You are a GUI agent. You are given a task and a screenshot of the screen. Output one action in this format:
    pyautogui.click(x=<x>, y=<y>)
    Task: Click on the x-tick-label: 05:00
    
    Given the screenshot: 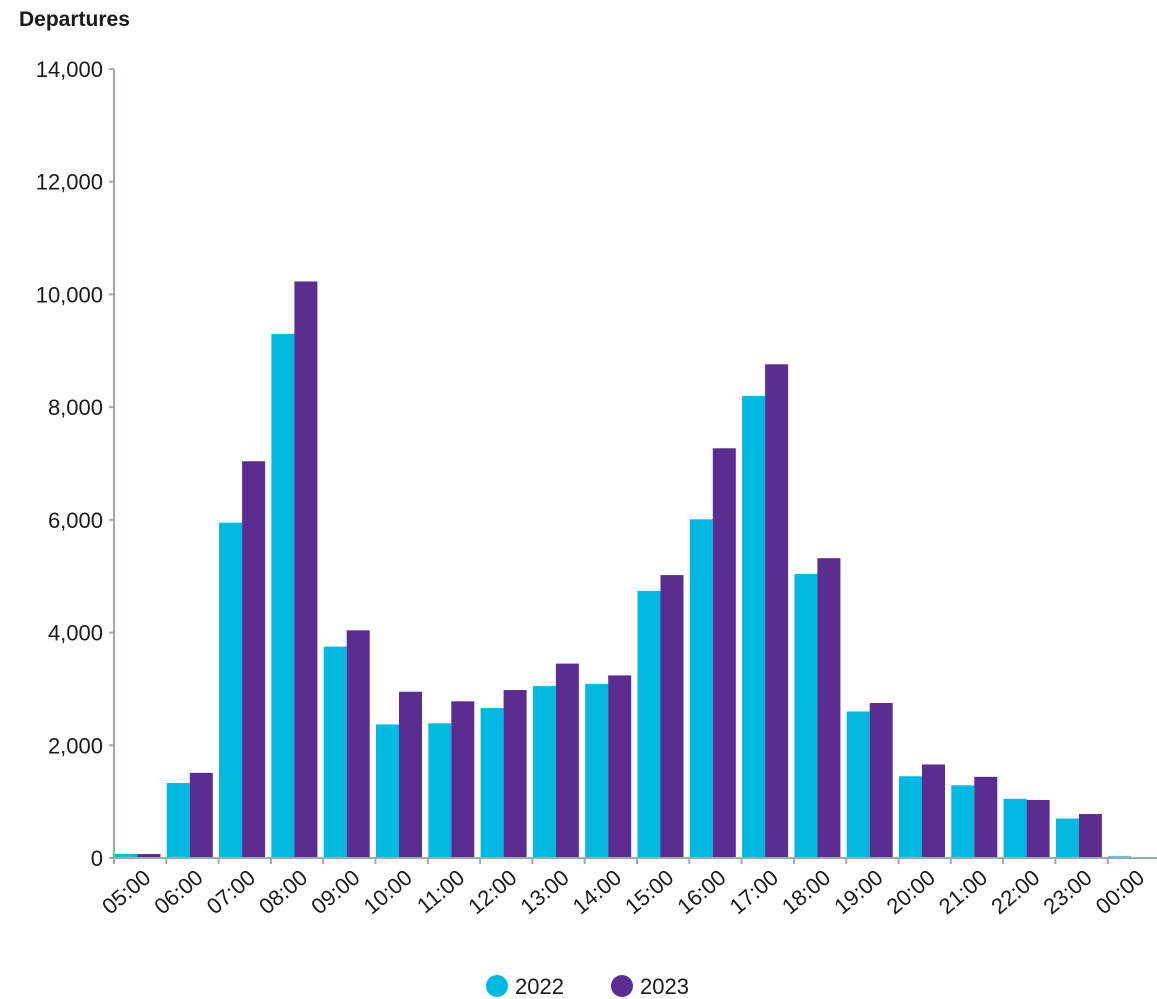 What is the action you would take?
    pyautogui.click(x=126, y=892)
    